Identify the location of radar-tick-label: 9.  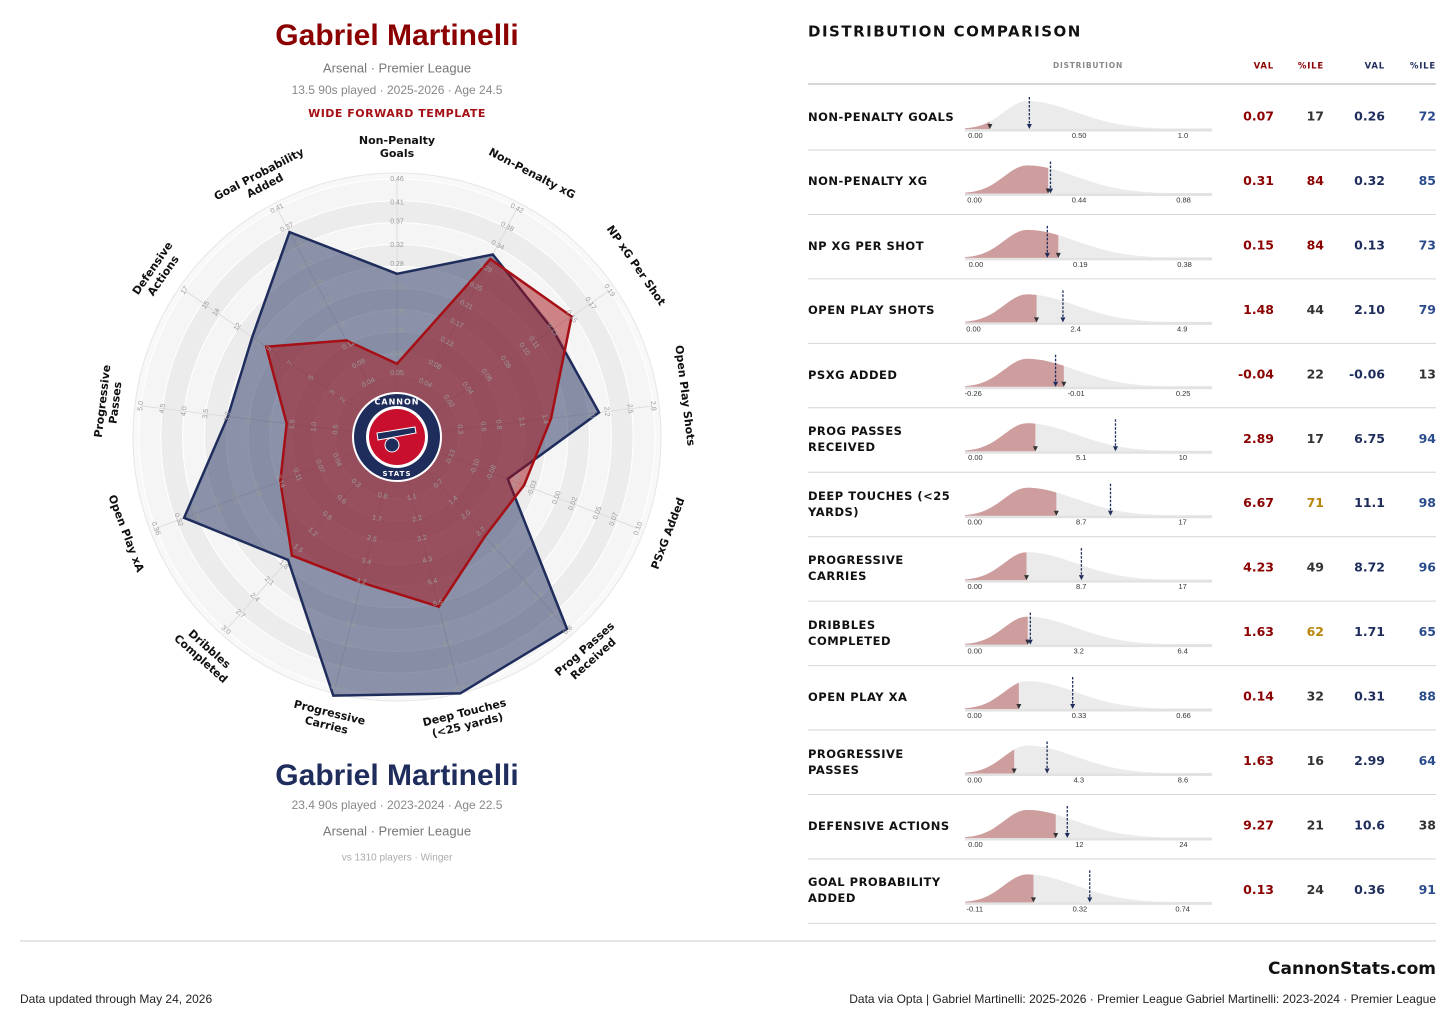
(269, 348).